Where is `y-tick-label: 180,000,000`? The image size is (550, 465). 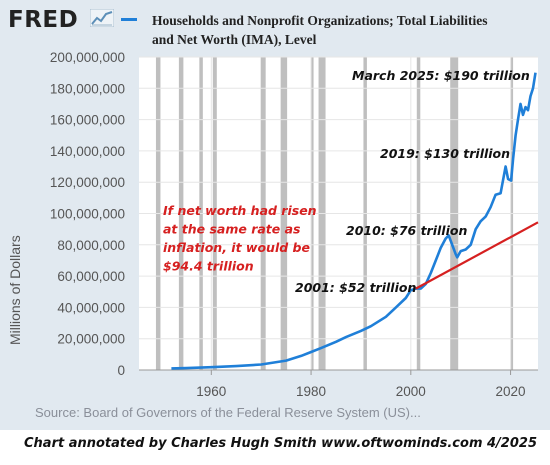
y-tick-label: 180,000,000 is located at coordinates (87, 88).